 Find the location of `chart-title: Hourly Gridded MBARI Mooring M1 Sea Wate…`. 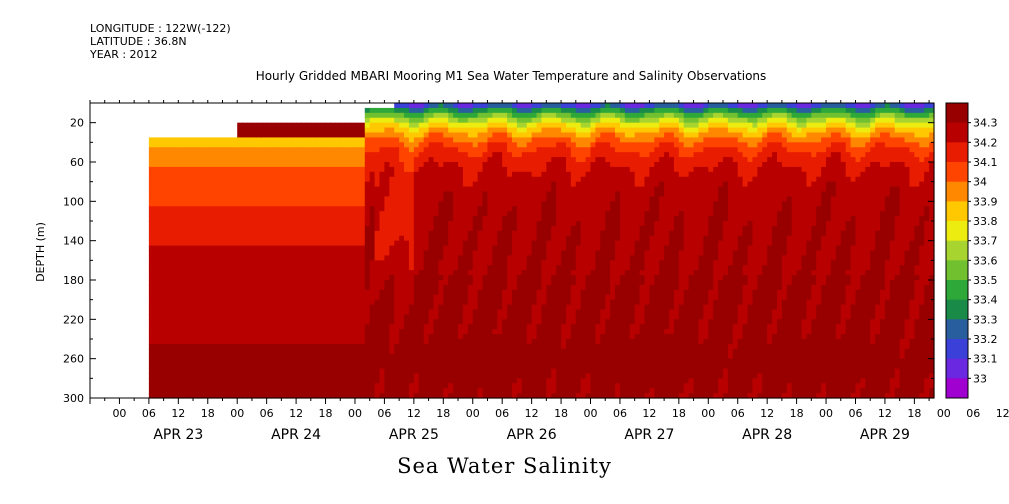

chart-title: Hourly Gridded MBARI Mooring M1 Sea Wate… is located at coordinates (511, 76).